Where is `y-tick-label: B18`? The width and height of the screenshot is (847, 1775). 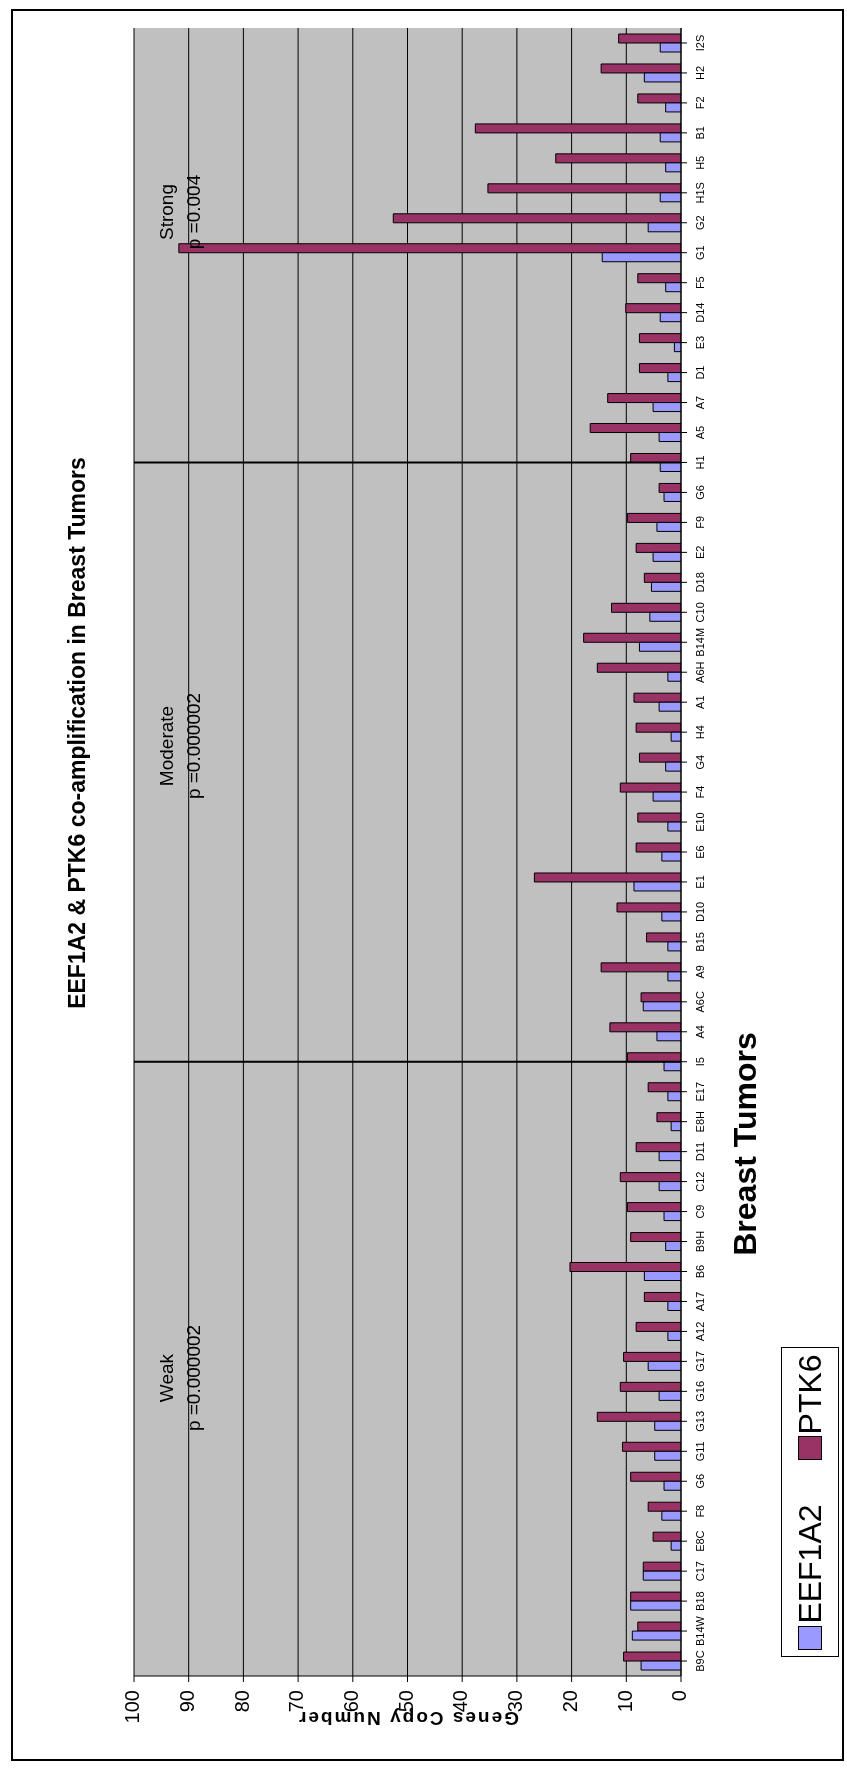 y-tick-label: B18 is located at coordinates (699, 1601).